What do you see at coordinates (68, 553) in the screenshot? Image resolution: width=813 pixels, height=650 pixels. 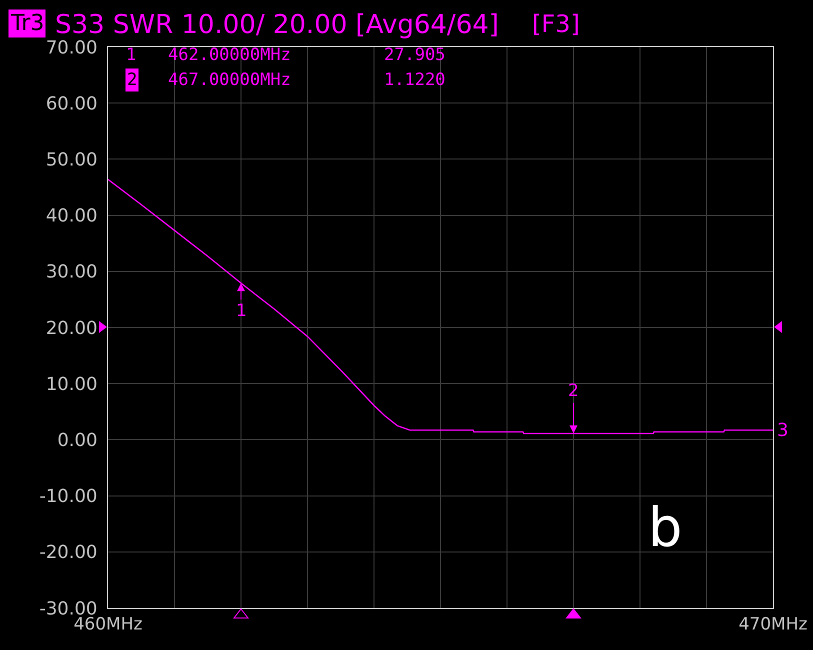 I see `y-tick-label: -20.00` at bounding box center [68, 553].